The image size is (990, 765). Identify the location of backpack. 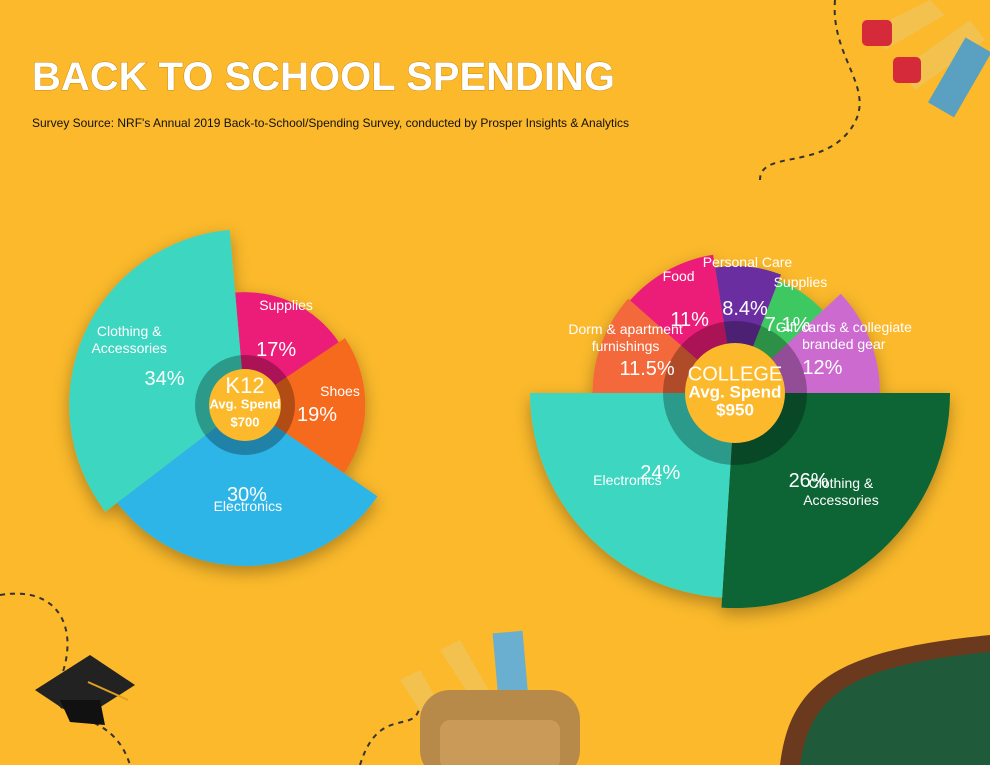
(490, 697).